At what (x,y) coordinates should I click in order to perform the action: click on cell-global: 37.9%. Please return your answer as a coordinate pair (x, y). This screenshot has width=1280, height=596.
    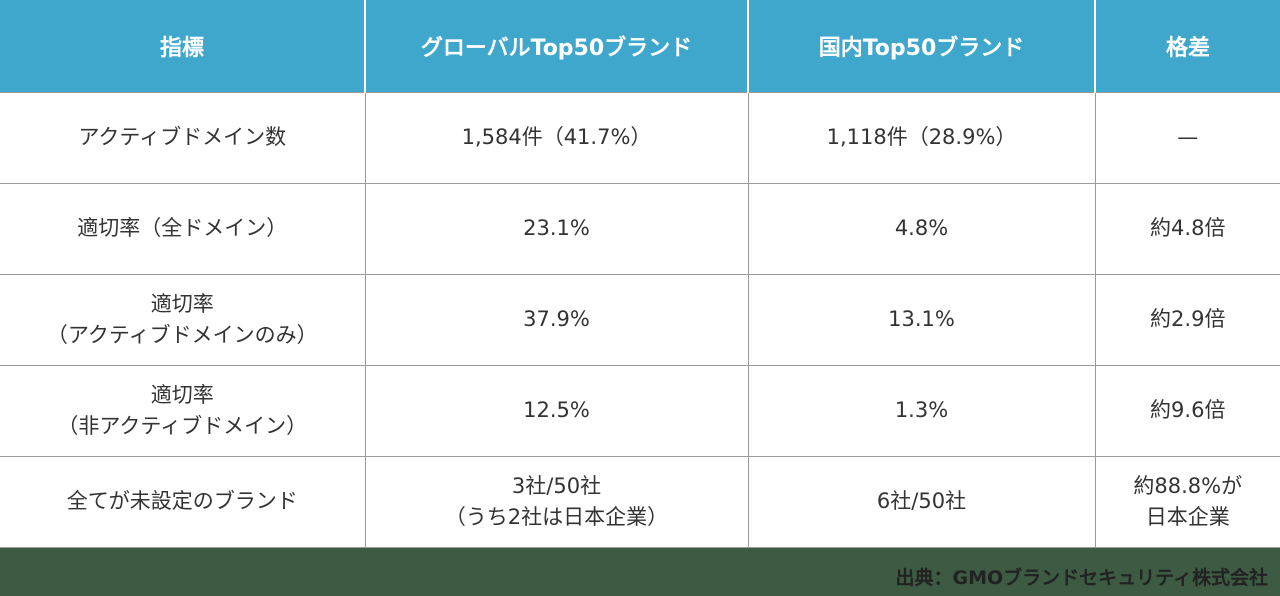
    Looking at the image, I should click on (556, 319).